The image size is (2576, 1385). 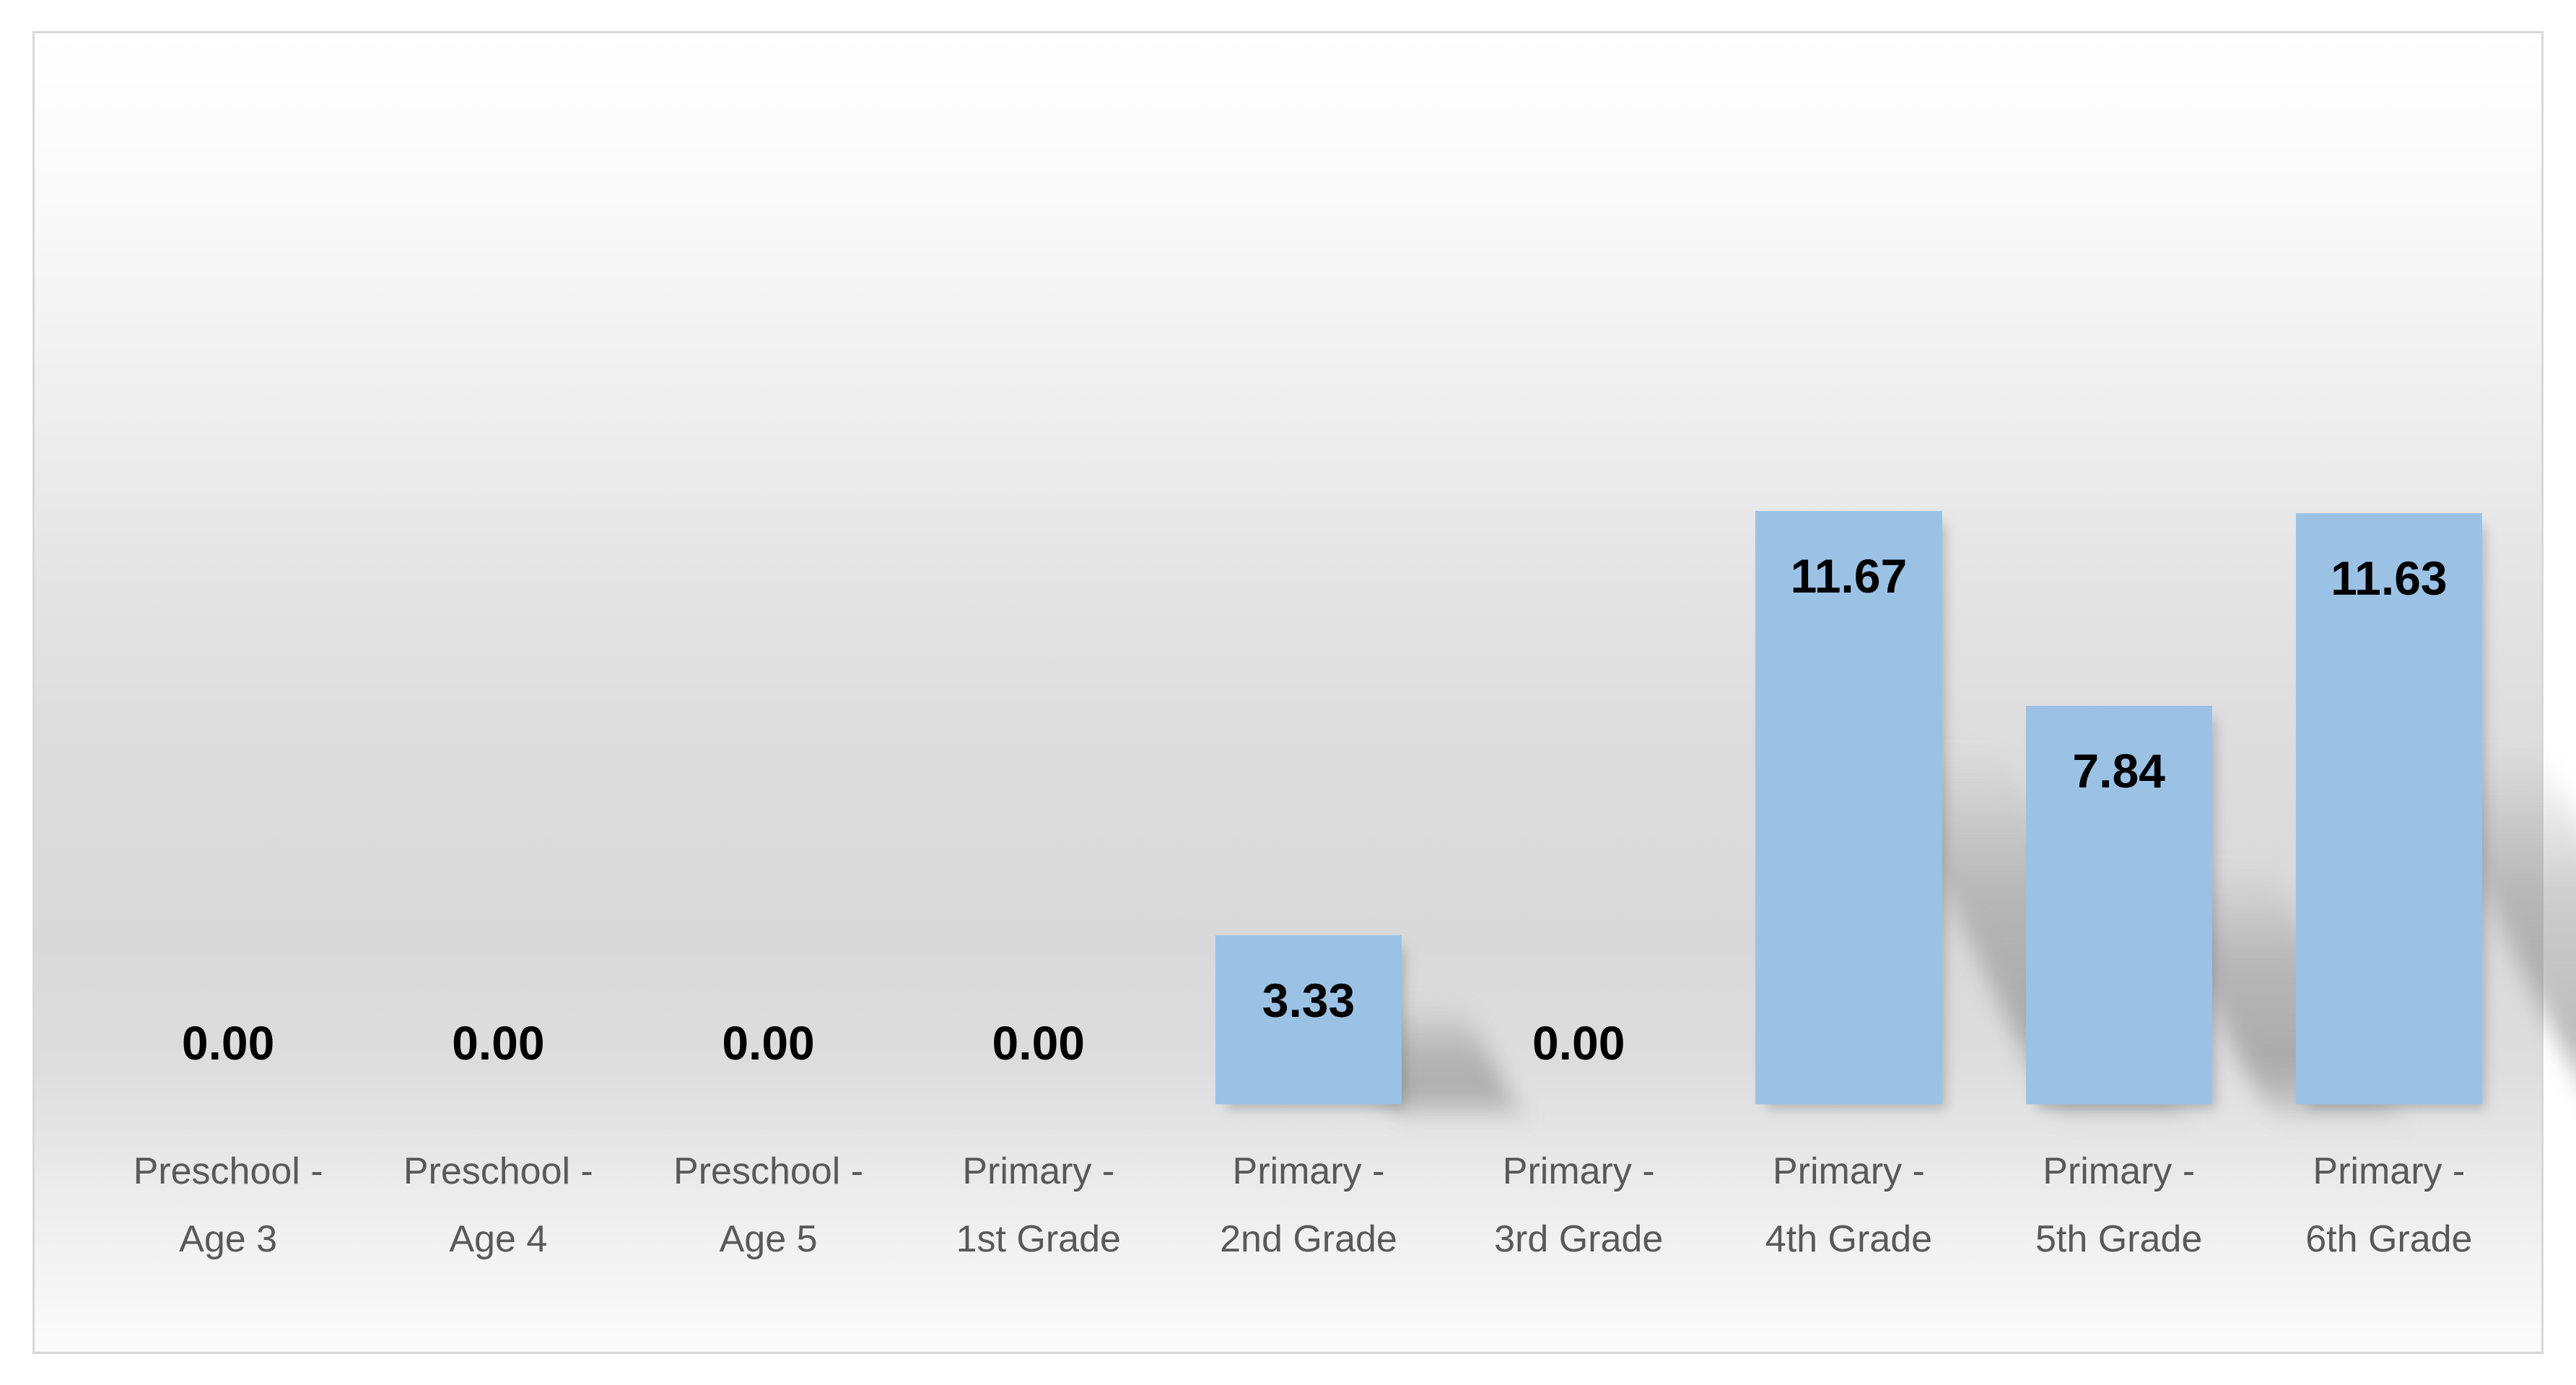 What do you see at coordinates (2118, 905) in the screenshot?
I see `bar-primary-5th-grade` at bounding box center [2118, 905].